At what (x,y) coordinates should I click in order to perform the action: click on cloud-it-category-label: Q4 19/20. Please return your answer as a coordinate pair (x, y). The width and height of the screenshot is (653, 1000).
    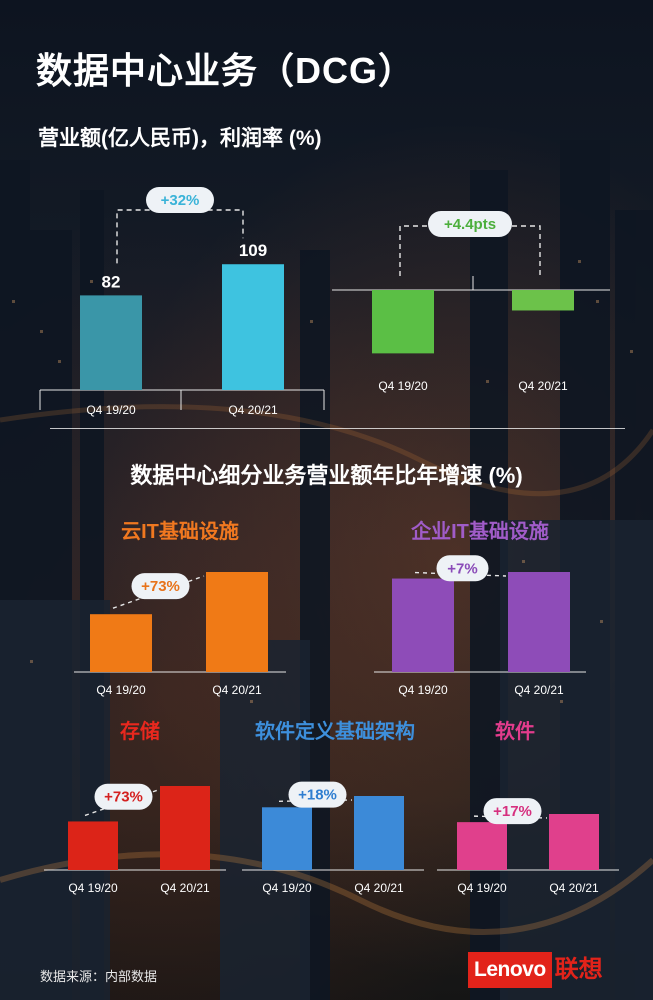
    Looking at the image, I should click on (121, 690).